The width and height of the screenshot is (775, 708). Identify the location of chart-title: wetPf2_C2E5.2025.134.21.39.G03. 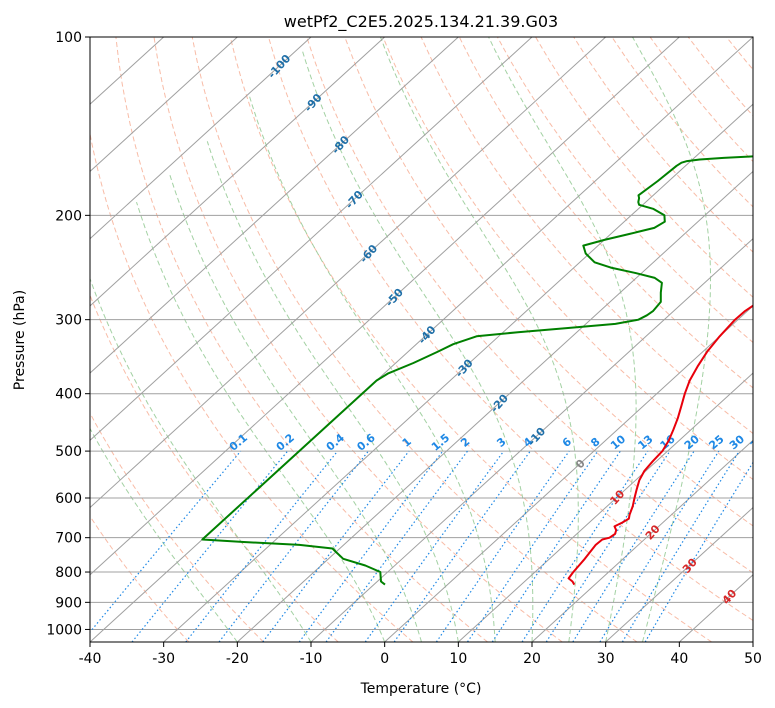
(421, 22).